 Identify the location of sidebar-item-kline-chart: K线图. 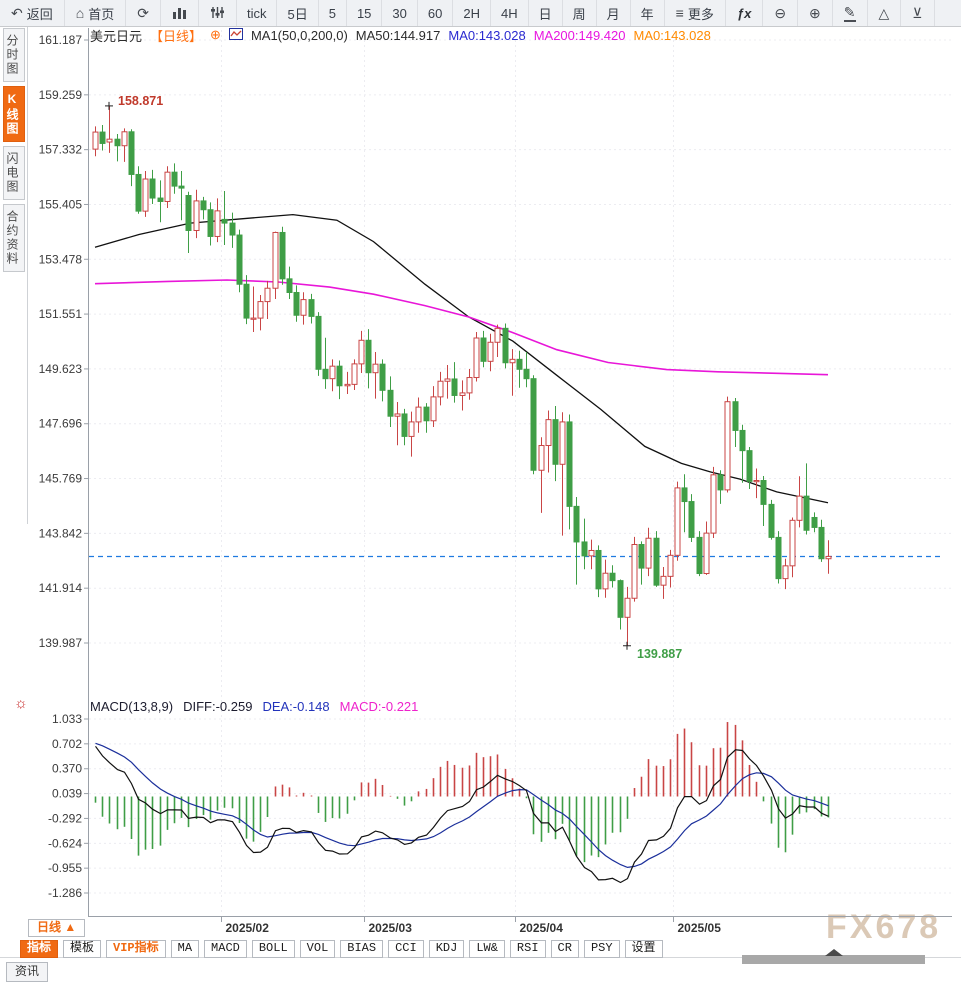
(14, 114).